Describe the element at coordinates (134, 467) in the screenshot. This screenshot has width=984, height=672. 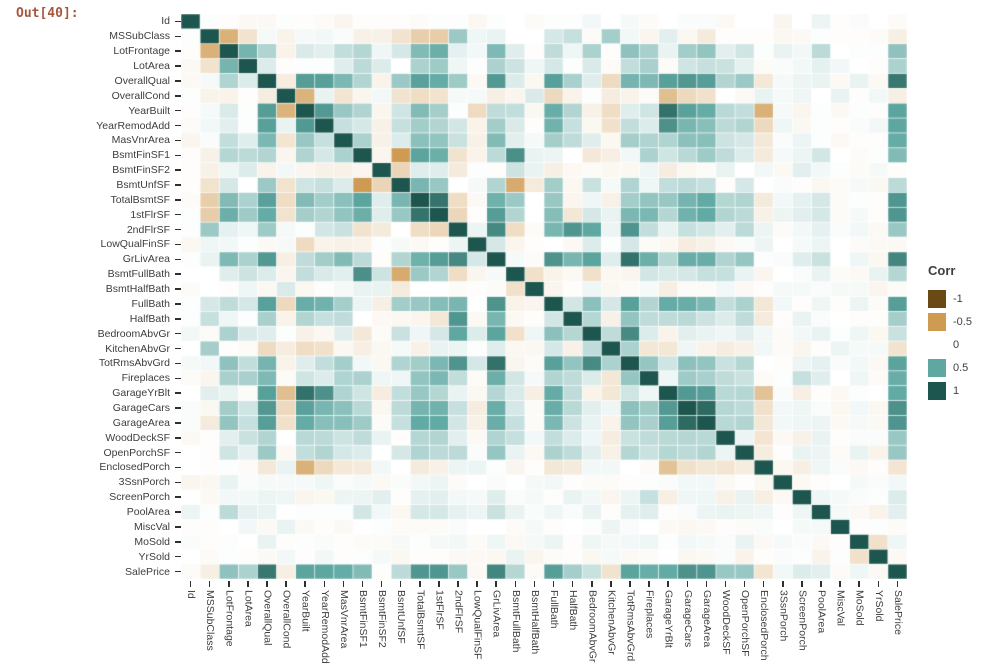
I see `y-axis-label: EnclosedPorch` at that location.